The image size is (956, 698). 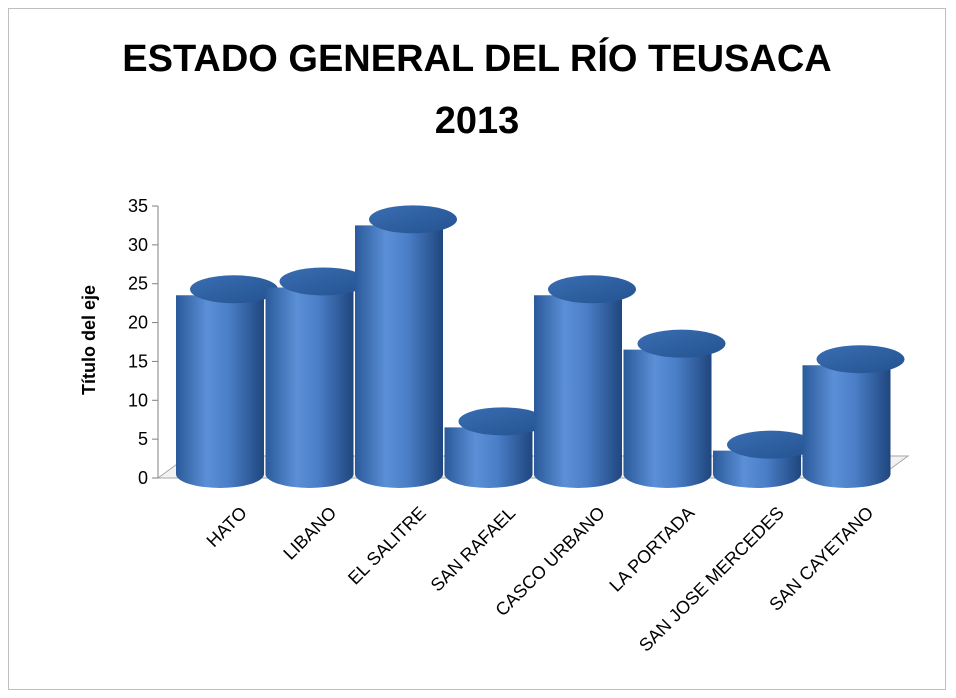 I want to click on x-tick-label: HATO, so click(x=227, y=527).